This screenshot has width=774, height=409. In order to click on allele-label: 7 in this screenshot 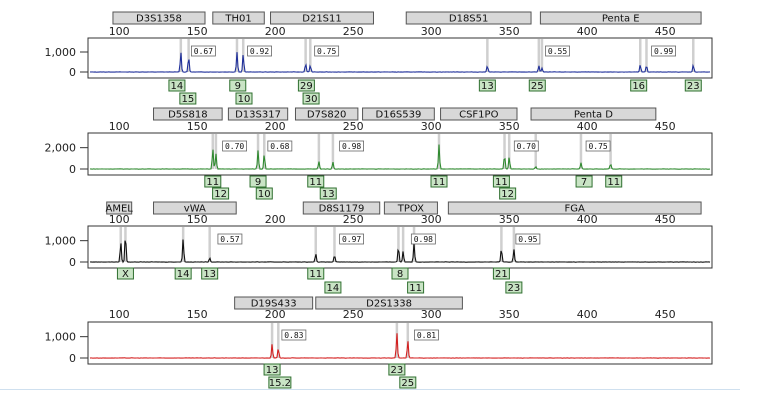, I will do `click(584, 182)`.